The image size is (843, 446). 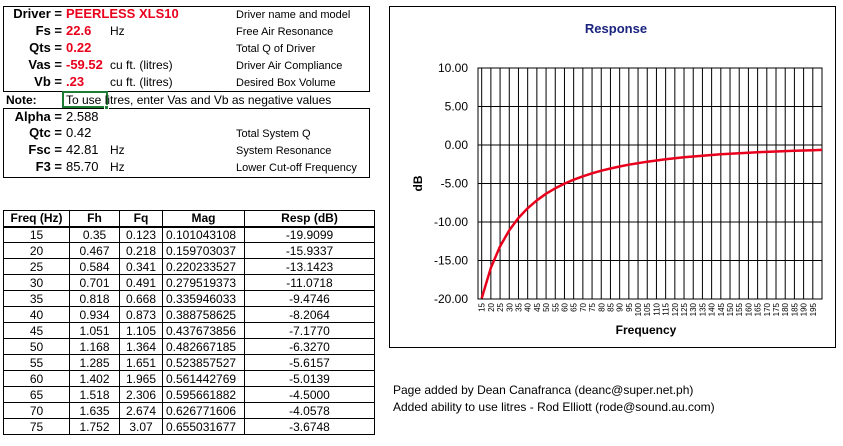 I want to click on cell-fh: 1.285, so click(x=94, y=362).